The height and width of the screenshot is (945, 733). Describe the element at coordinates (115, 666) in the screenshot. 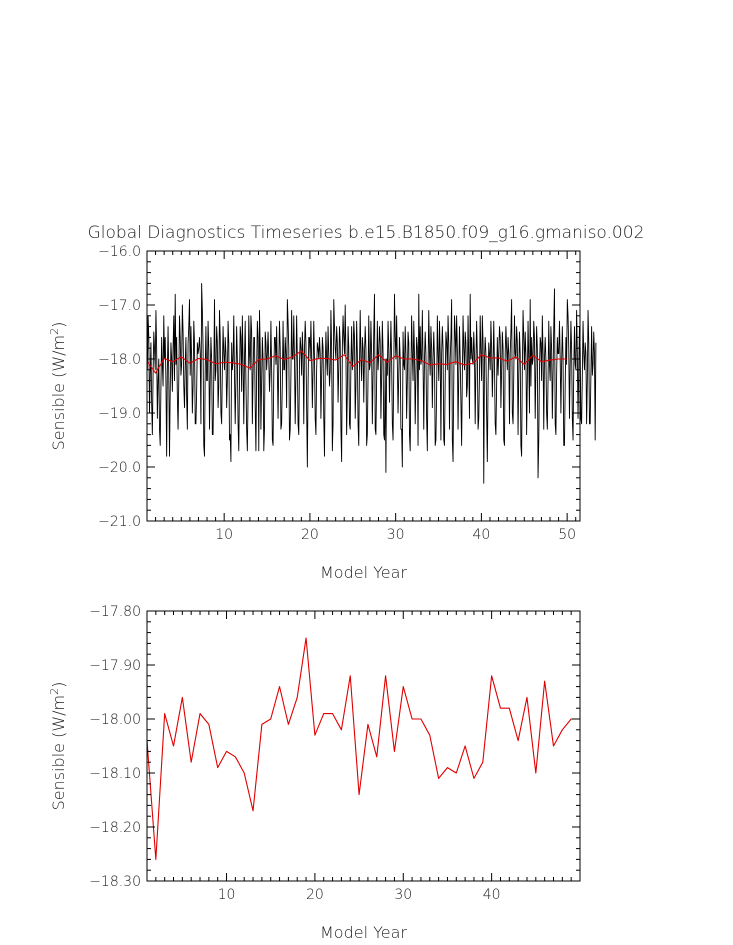

I see `y-tick-label: −17.90` at that location.